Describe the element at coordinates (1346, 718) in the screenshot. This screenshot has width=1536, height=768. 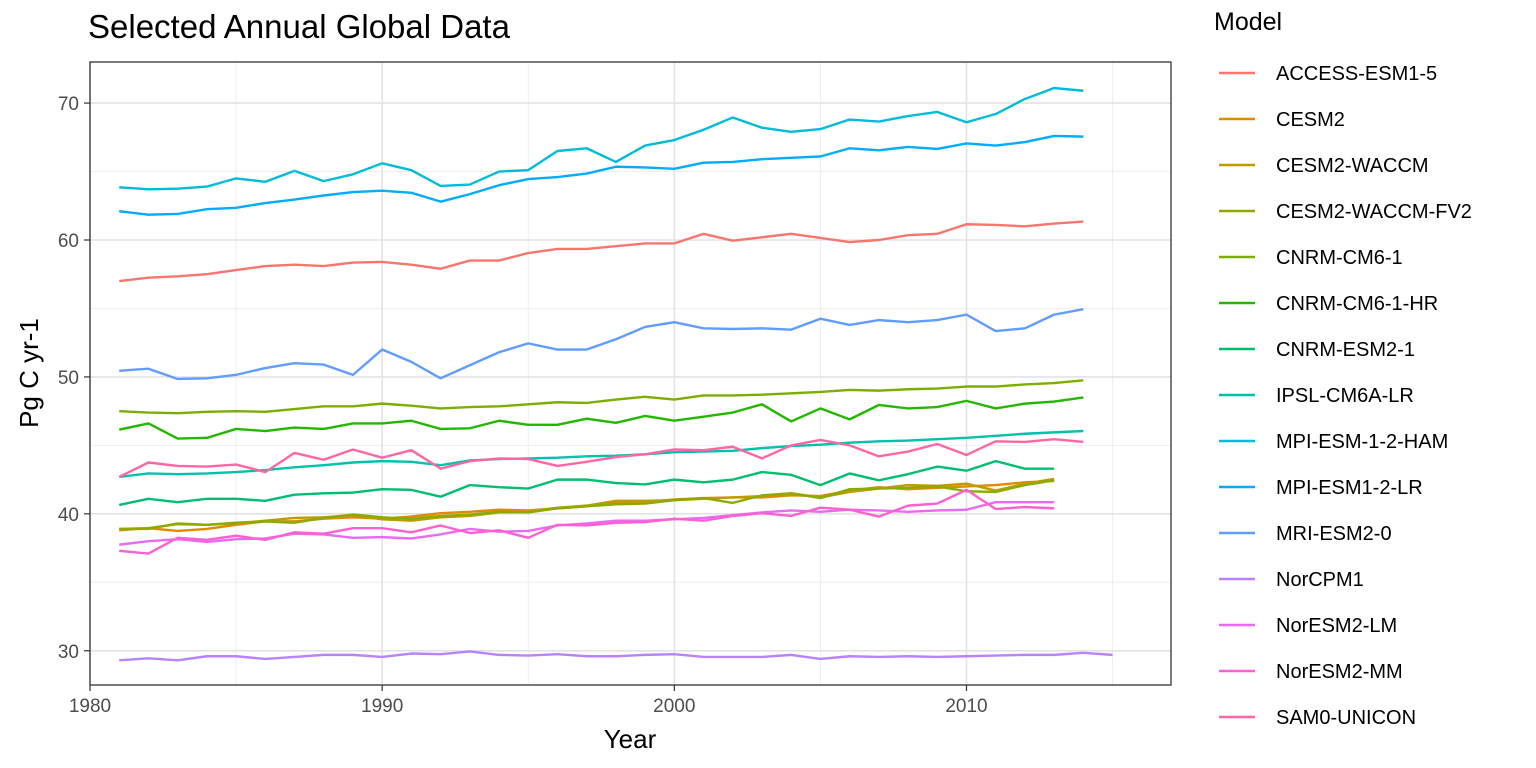
I see `legend-label: SAM0-UNICON` at that location.